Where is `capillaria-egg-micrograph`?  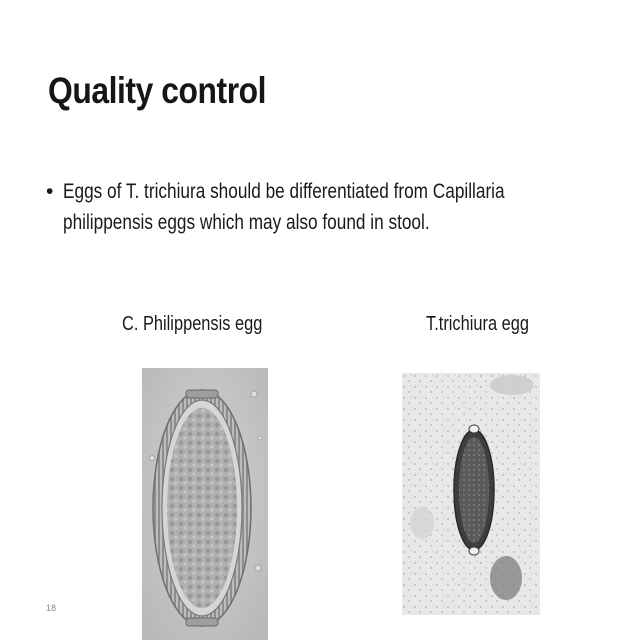 capillaria-egg-micrograph is located at coordinates (205, 504).